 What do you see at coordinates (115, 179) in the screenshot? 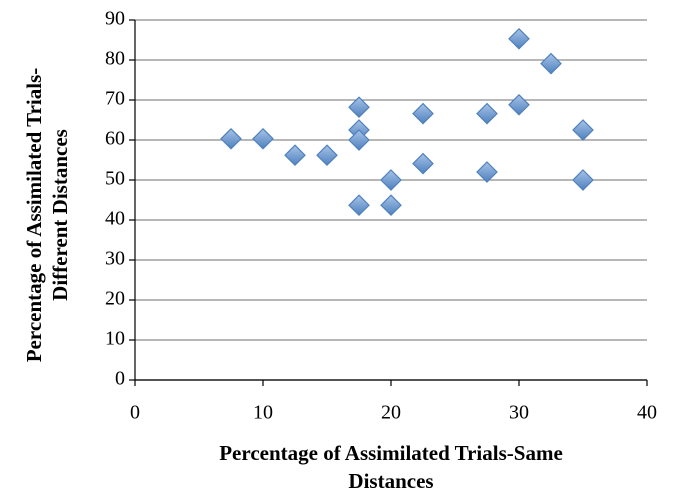
I see `y-tick-label: 50` at bounding box center [115, 179].